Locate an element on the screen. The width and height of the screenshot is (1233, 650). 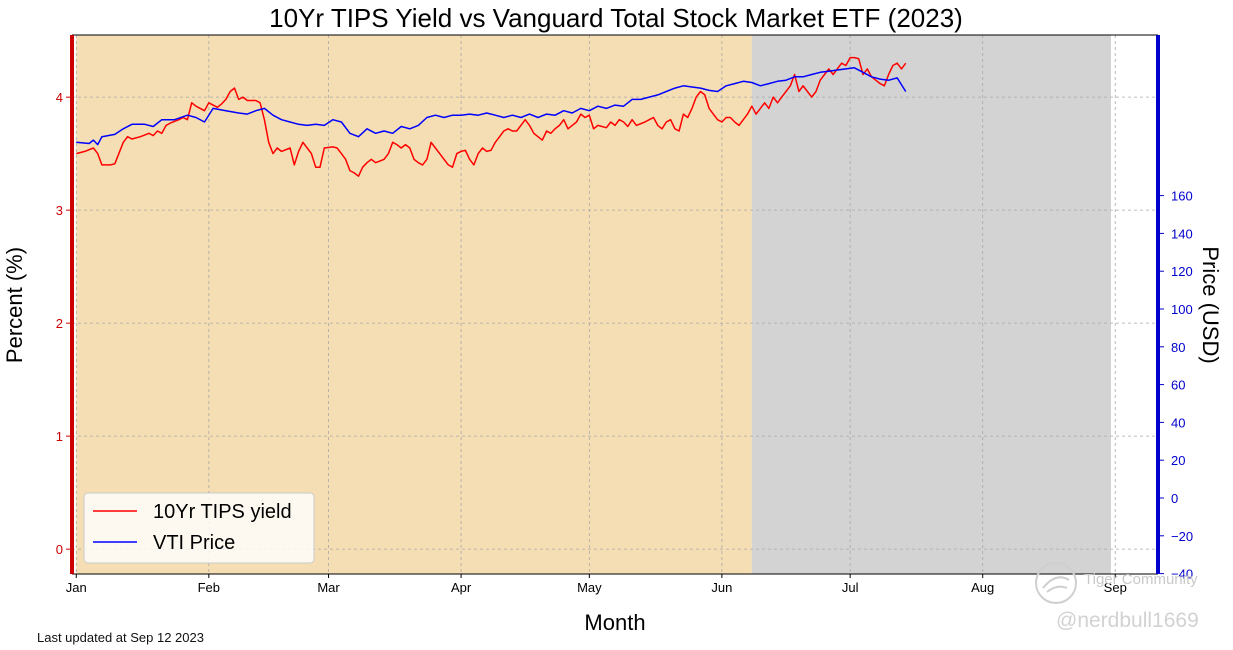
y-right-tick-label-6: 80 is located at coordinates (1178, 347).